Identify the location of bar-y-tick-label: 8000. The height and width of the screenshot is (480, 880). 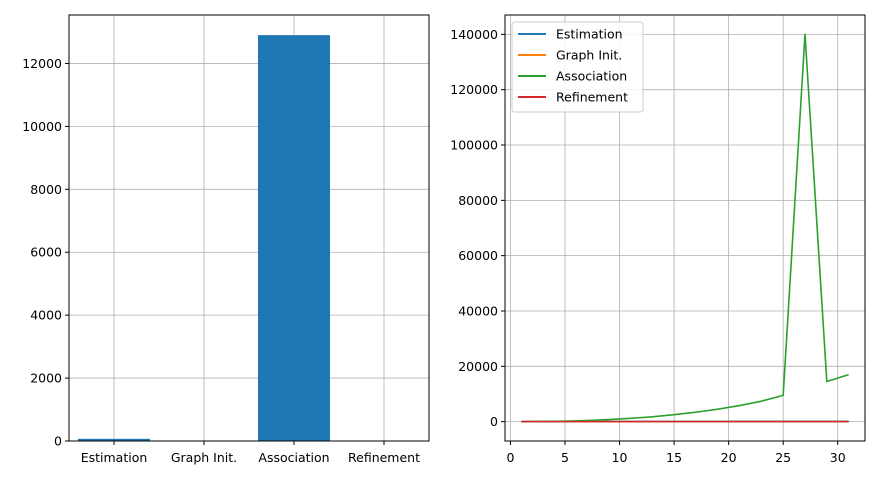
(46, 189).